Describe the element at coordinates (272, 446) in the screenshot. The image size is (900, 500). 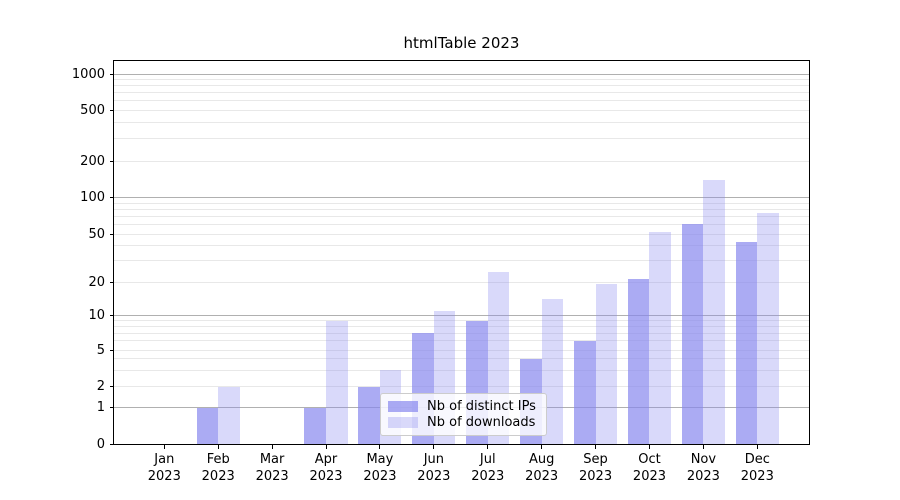
I see `x-tick-mark-mar` at that location.